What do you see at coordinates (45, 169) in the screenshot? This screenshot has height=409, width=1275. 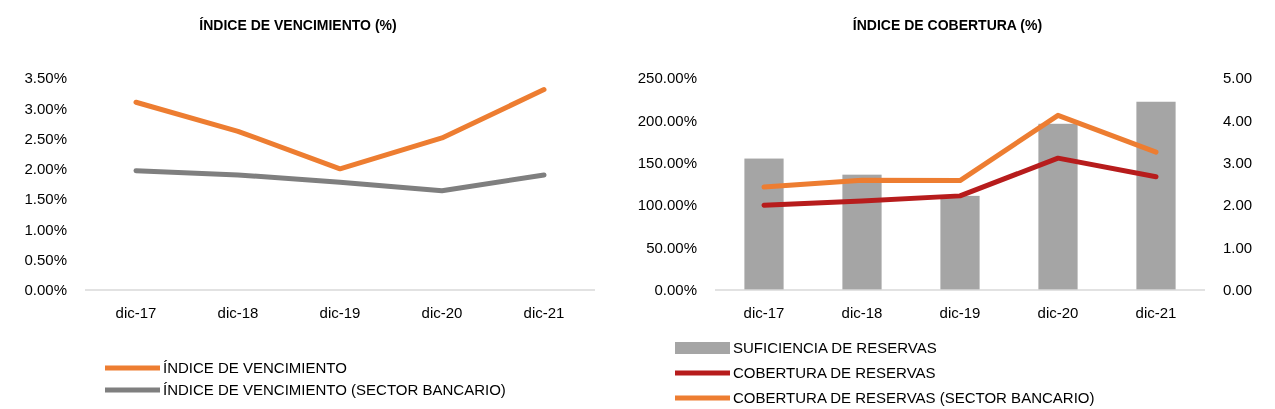 I see `y-tick-label: 2.00%` at bounding box center [45, 169].